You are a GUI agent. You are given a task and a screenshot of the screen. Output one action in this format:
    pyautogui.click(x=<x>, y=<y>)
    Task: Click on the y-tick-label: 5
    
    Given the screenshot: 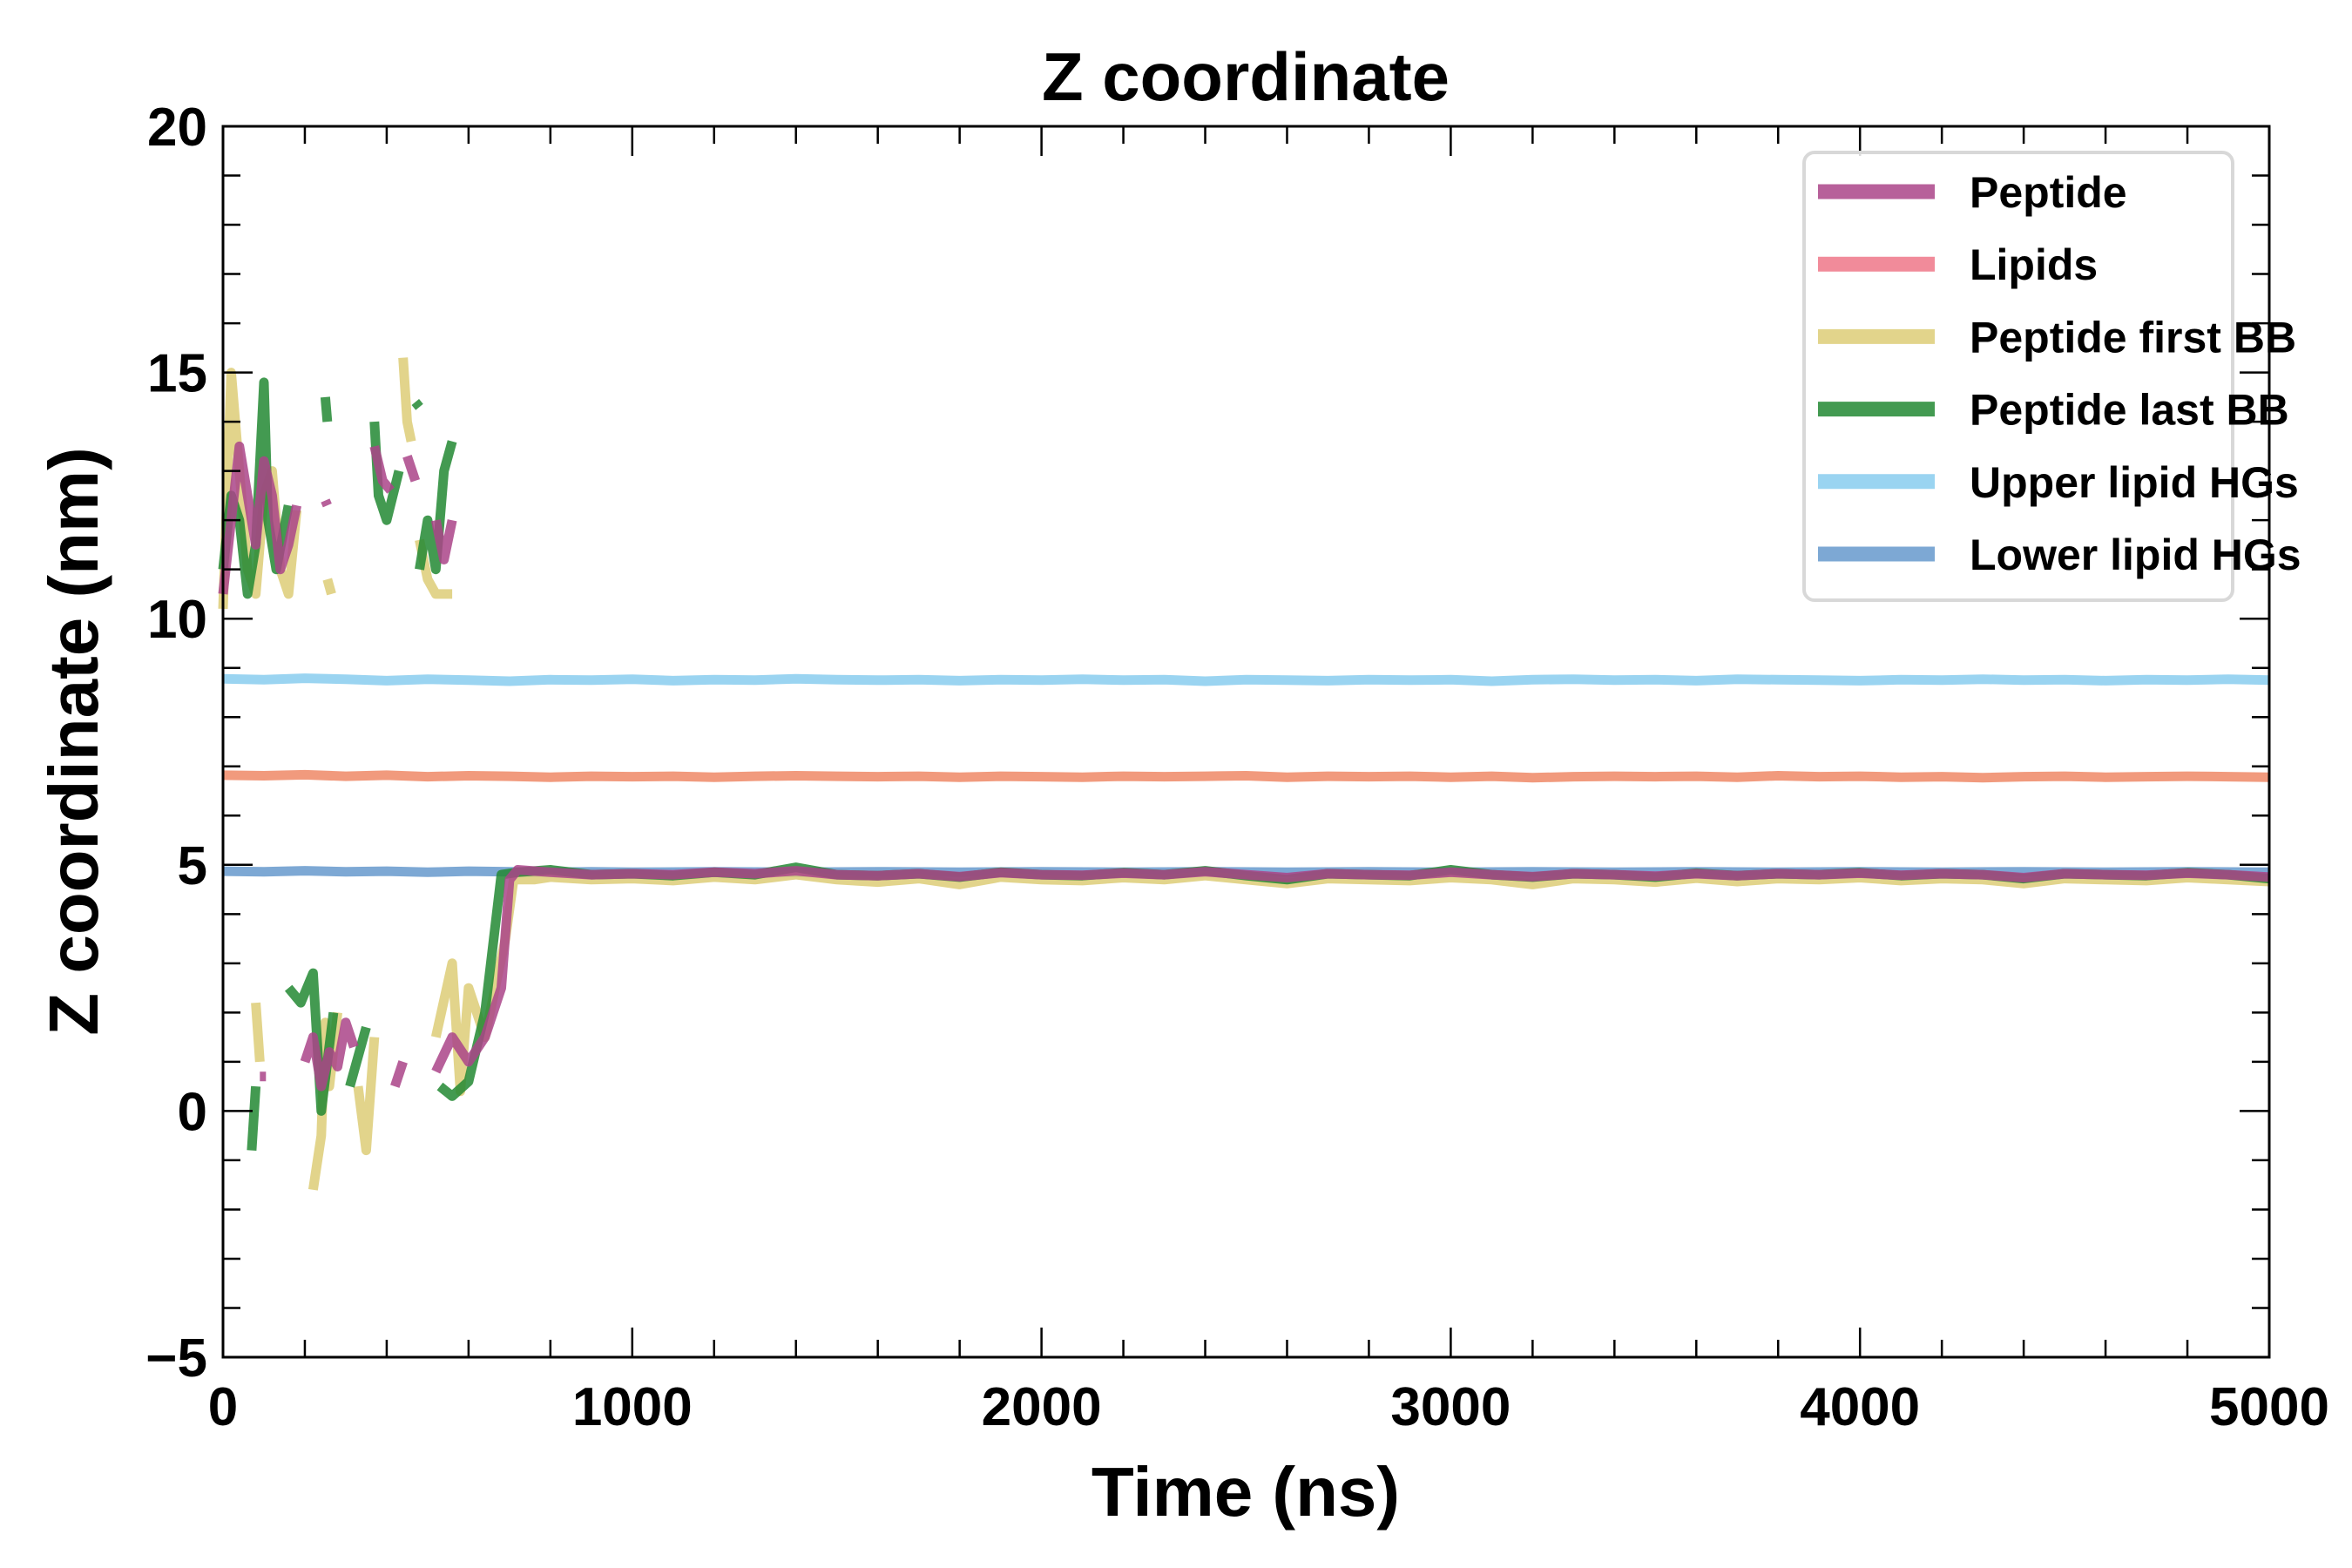 What is the action you would take?
    pyautogui.click(x=193, y=866)
    